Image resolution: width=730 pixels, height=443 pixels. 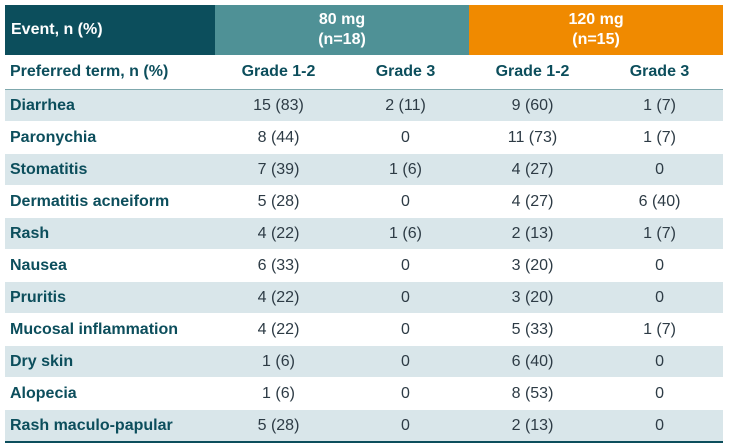 I want to click on group-header-row: Event, n (%) 80 mg (n=18) 120 mg (n=15), so click(x=364, y=30).